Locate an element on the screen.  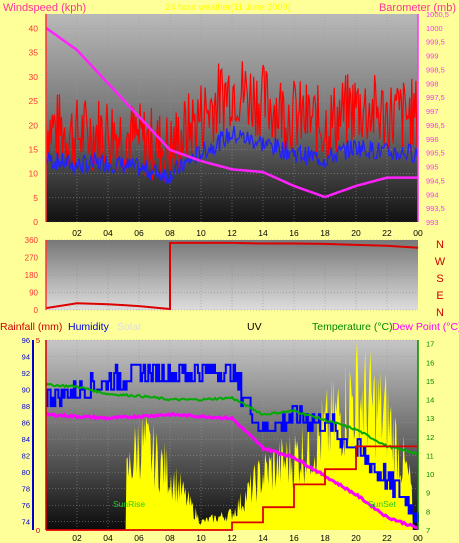
barometer-tick-label: 993,5 is located at coordinates (435, 208).